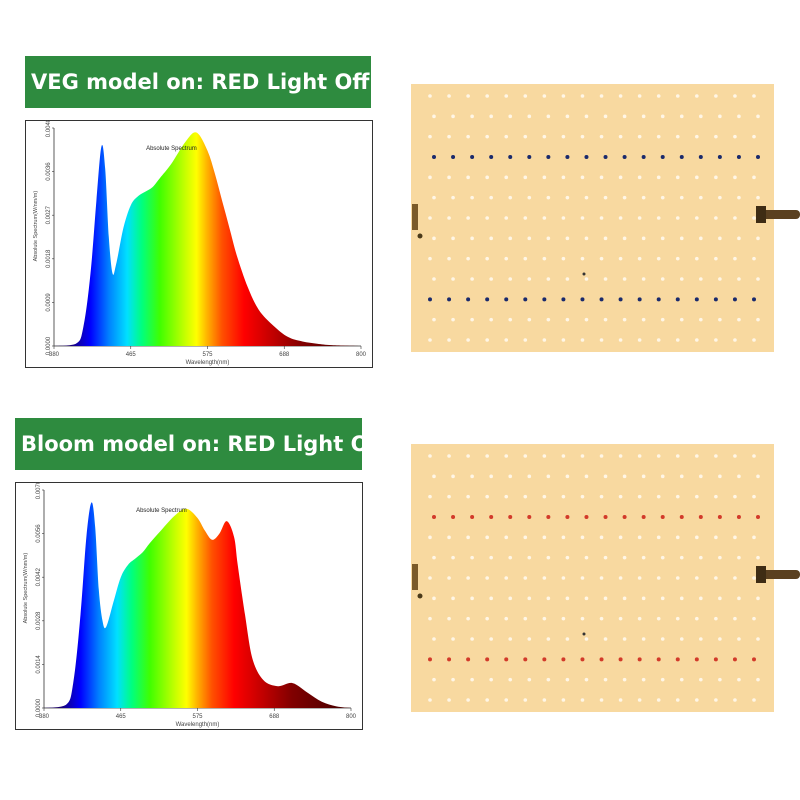  What do you see at coordinates (49, 128) in the screenshot?
I see `y-tick-label: 0.0048` at bounding box center [49, 128].